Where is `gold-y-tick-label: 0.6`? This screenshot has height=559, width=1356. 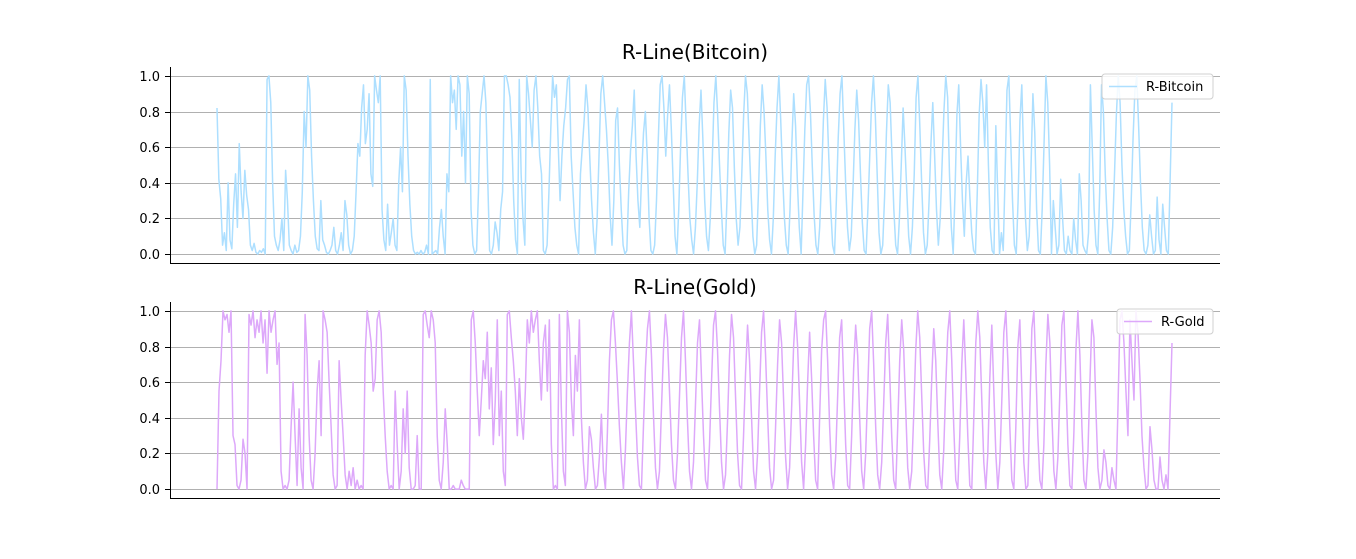 gold-y-tick-label: 0.6 is located at coordinates (149, 383).